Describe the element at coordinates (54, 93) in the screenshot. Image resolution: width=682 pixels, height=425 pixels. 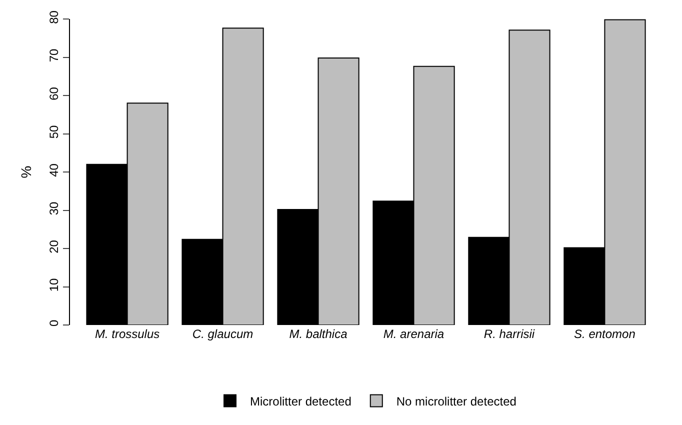
I see `y-tick-label: 60` at that location.